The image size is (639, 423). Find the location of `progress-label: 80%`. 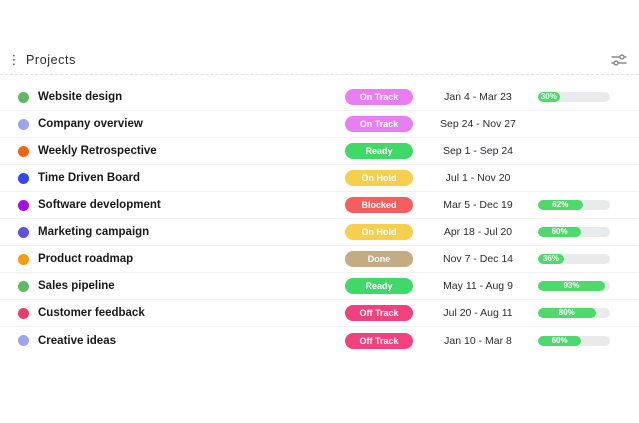

progress-label: 80% is located at coordinates (566, 312).